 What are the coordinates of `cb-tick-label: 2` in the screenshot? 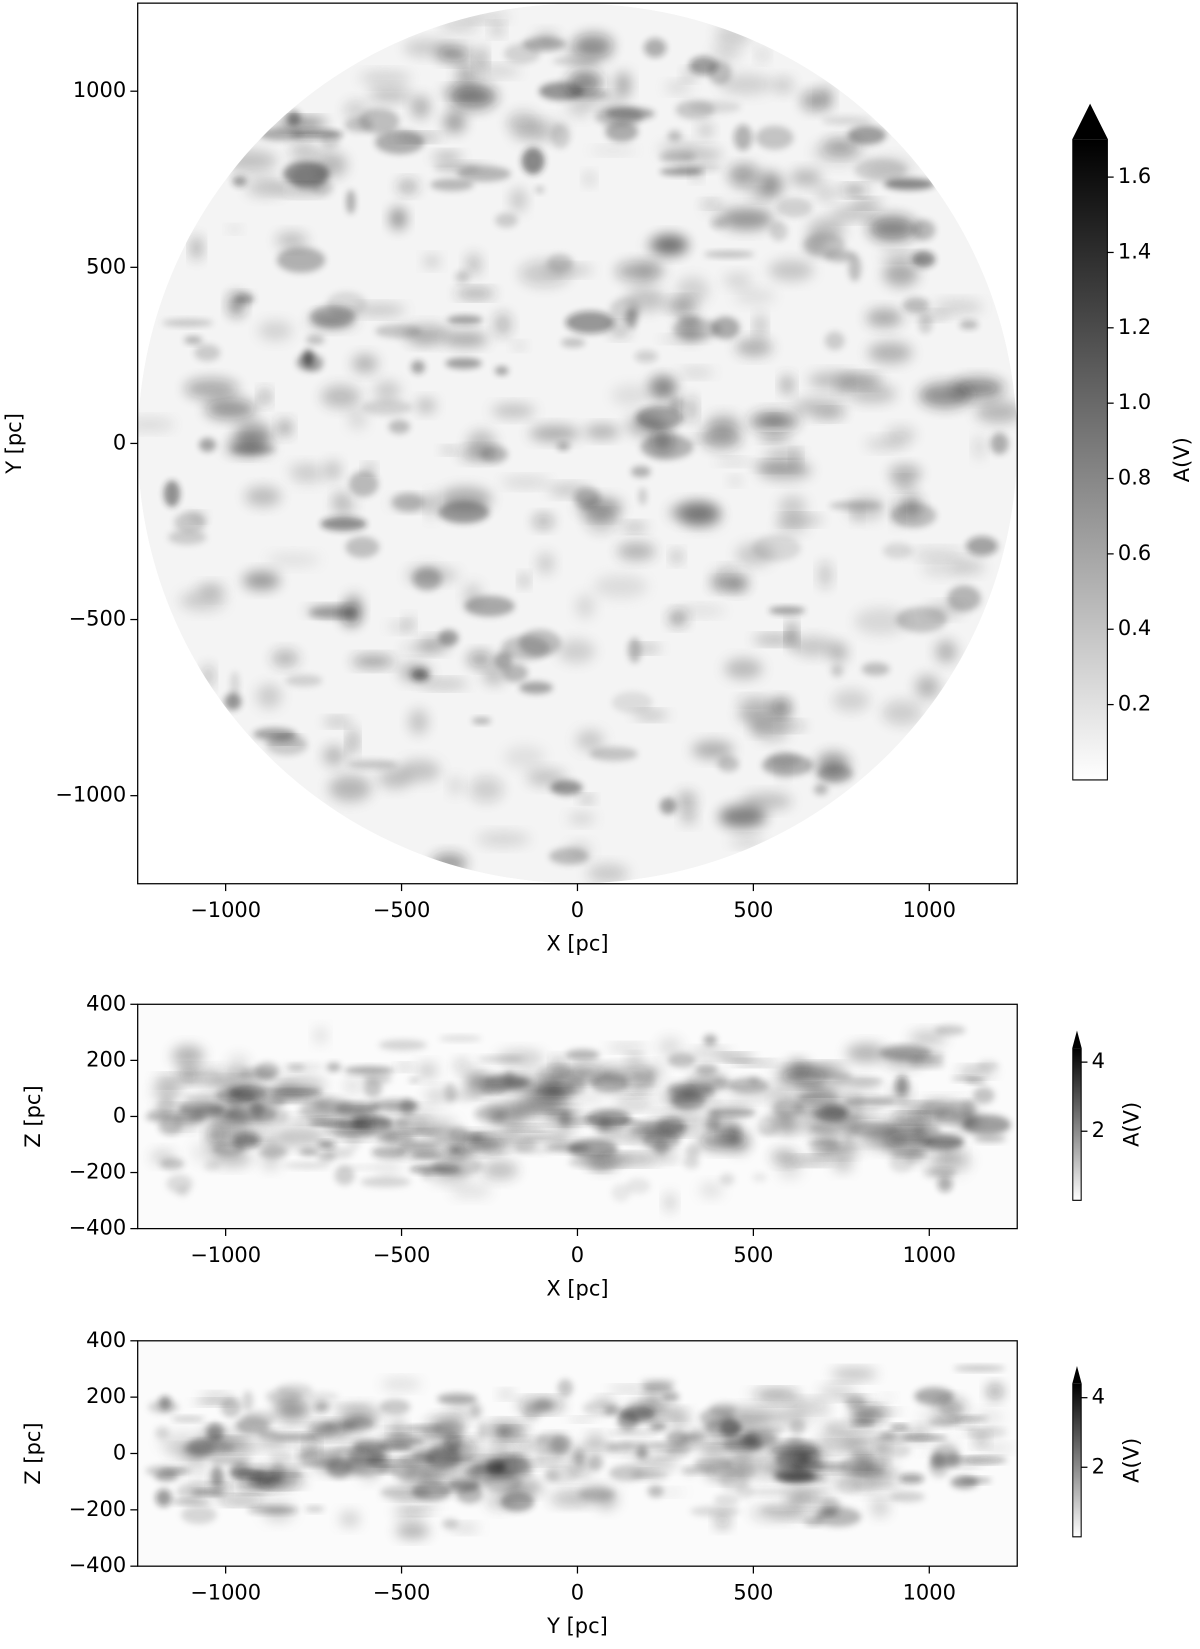 It's located at (1098, 1130).